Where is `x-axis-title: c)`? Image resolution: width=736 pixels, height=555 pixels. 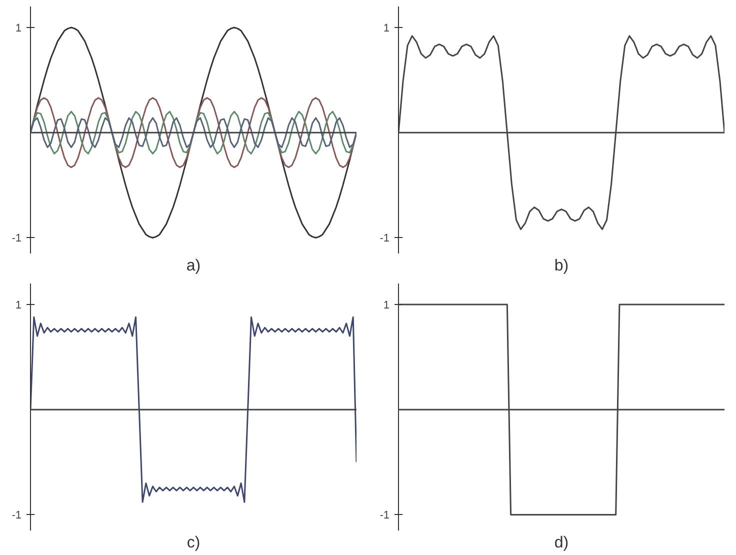
x-axis-title: c) is located at coordinates (193, 543).